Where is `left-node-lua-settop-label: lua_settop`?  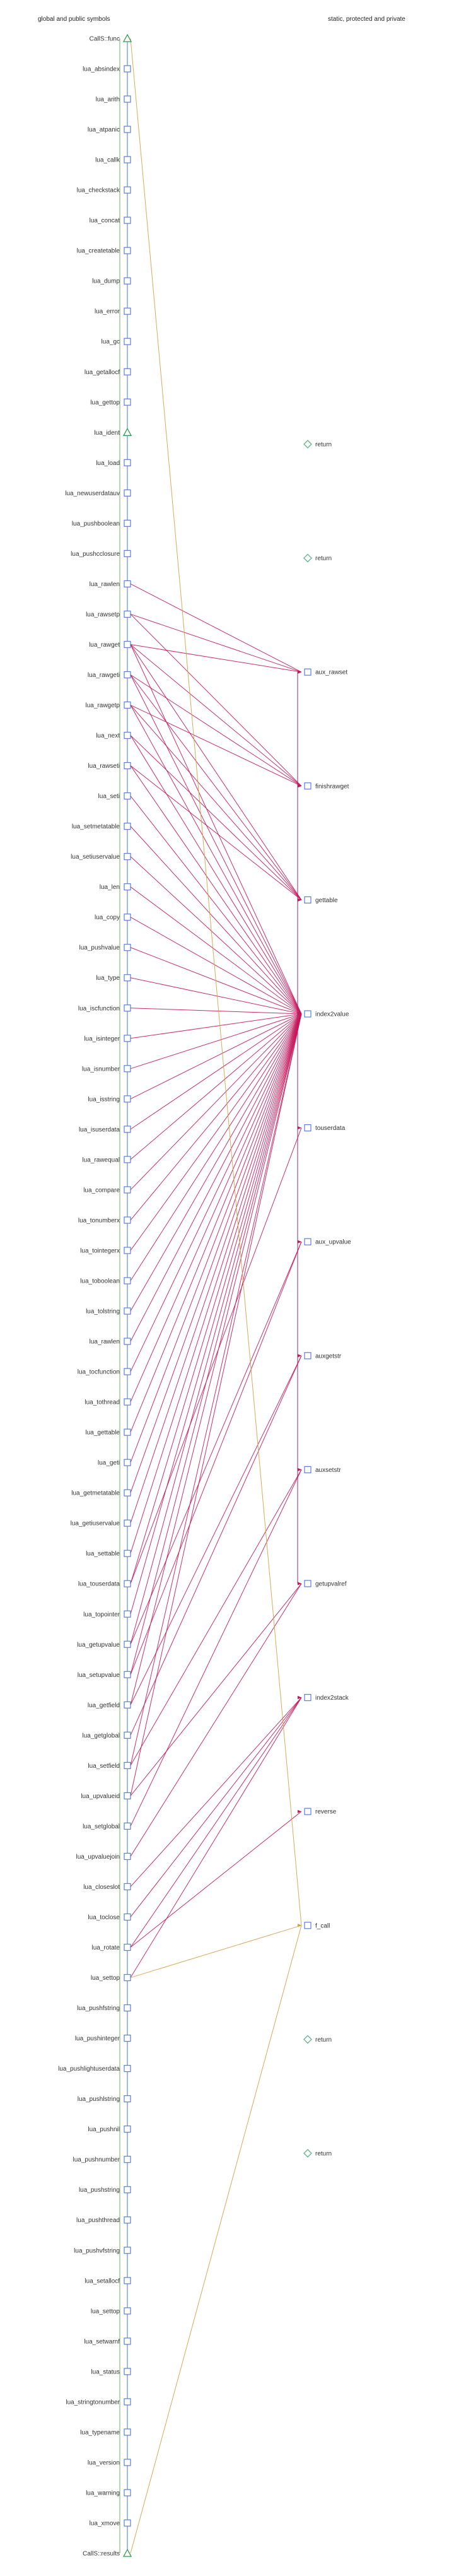 left-node-lua-settop-label: lua_settop is located at coordinates (105, 1978).